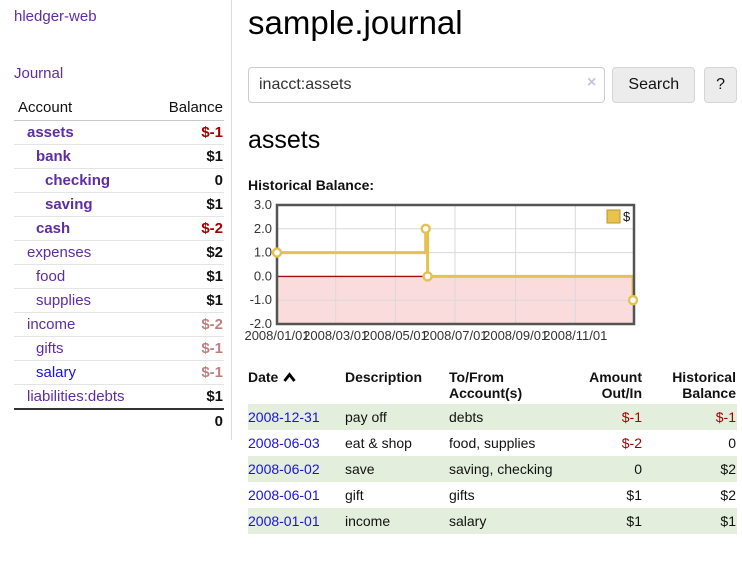 The height and width of the screenshot is (582, 742). I want to click on svg-text: 0.0, so click(263, 275).